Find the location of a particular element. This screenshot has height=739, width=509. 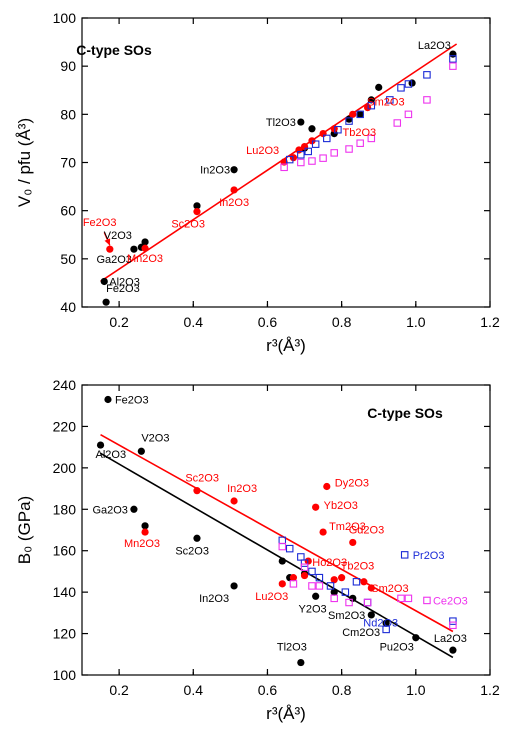

point-label: Tm2O3 is located at coordinates (347, 527).